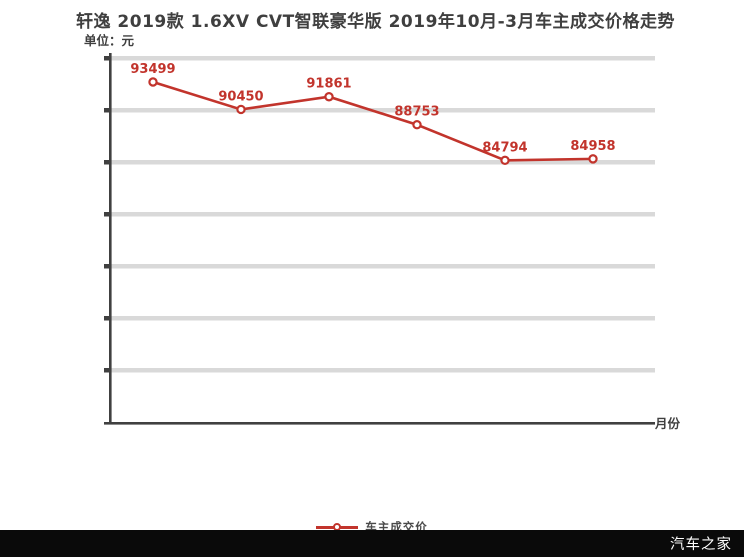 The height and width of the screenshot is (557, 744). I want to click on data-point-label: 91861, so click(328, 84).